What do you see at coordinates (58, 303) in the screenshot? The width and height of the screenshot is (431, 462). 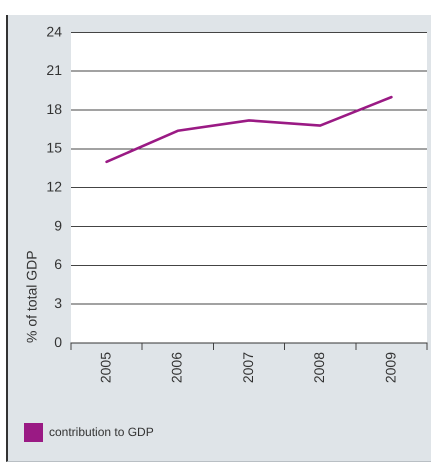 I see `y-tick-label: 3` at bounding box center [58, 303].